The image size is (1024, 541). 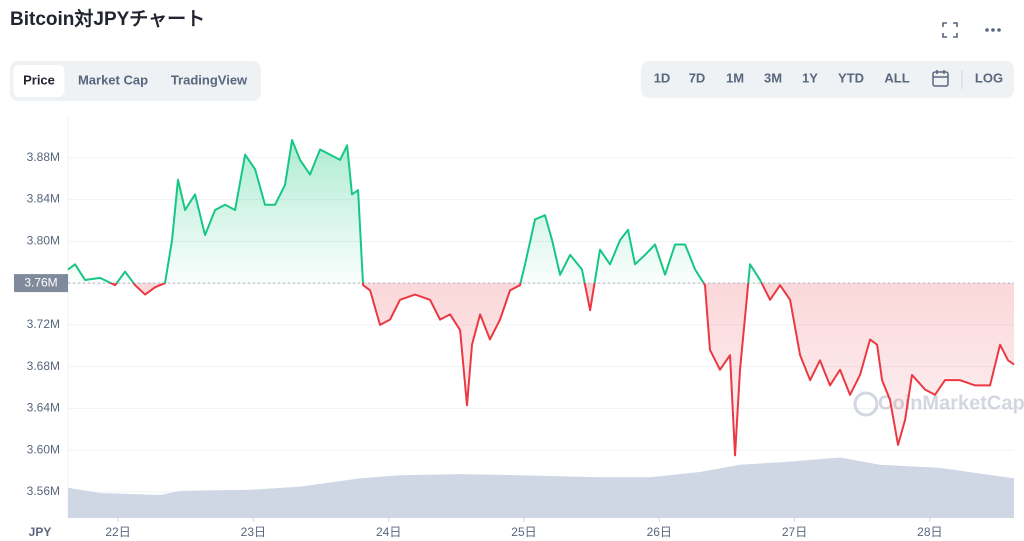 I want to click on x-tick-label: 28日, so click(x=929, y=532).